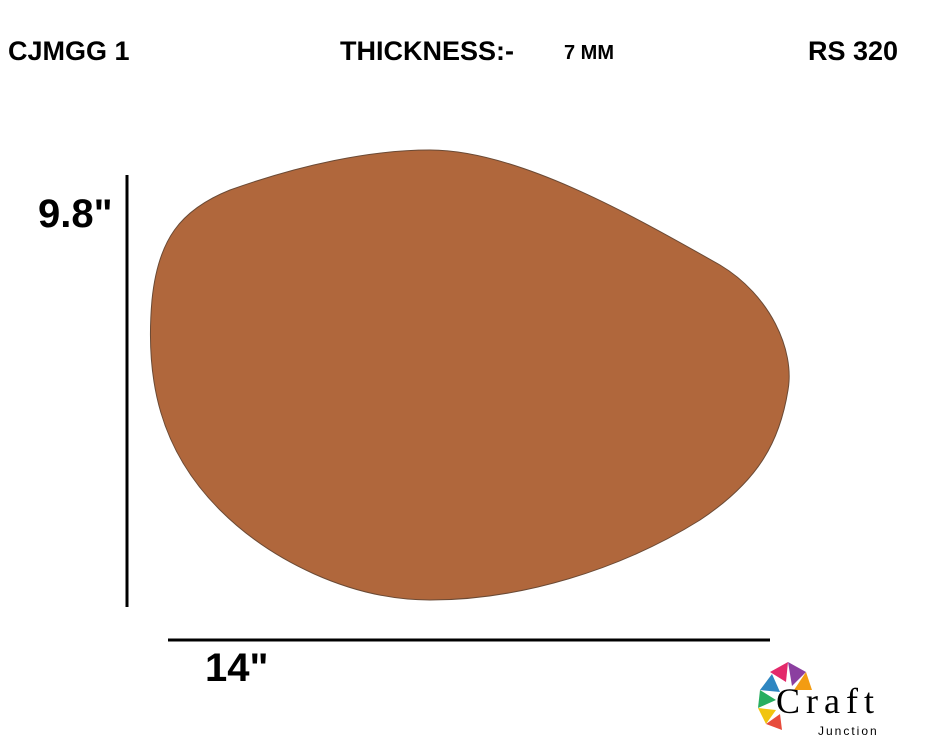 This screenshot has height=752, width=940. I want to click on height-dimension: 9.8", so click(75, 214).